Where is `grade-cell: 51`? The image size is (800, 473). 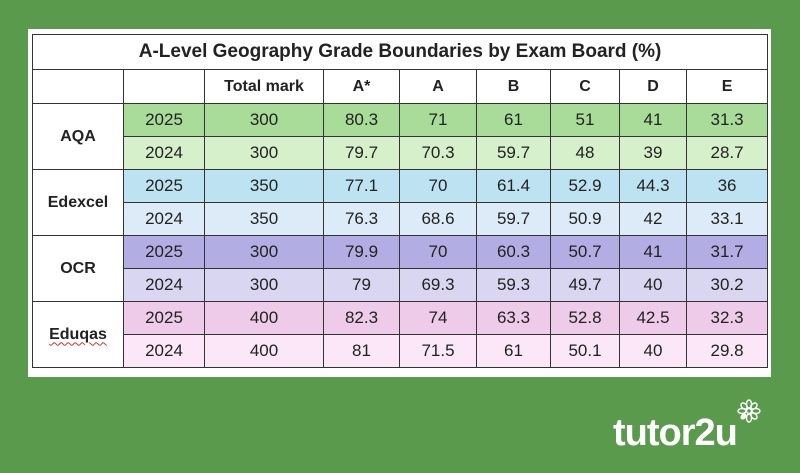 grade-cell: 51 is located at coordinates (585, 120).